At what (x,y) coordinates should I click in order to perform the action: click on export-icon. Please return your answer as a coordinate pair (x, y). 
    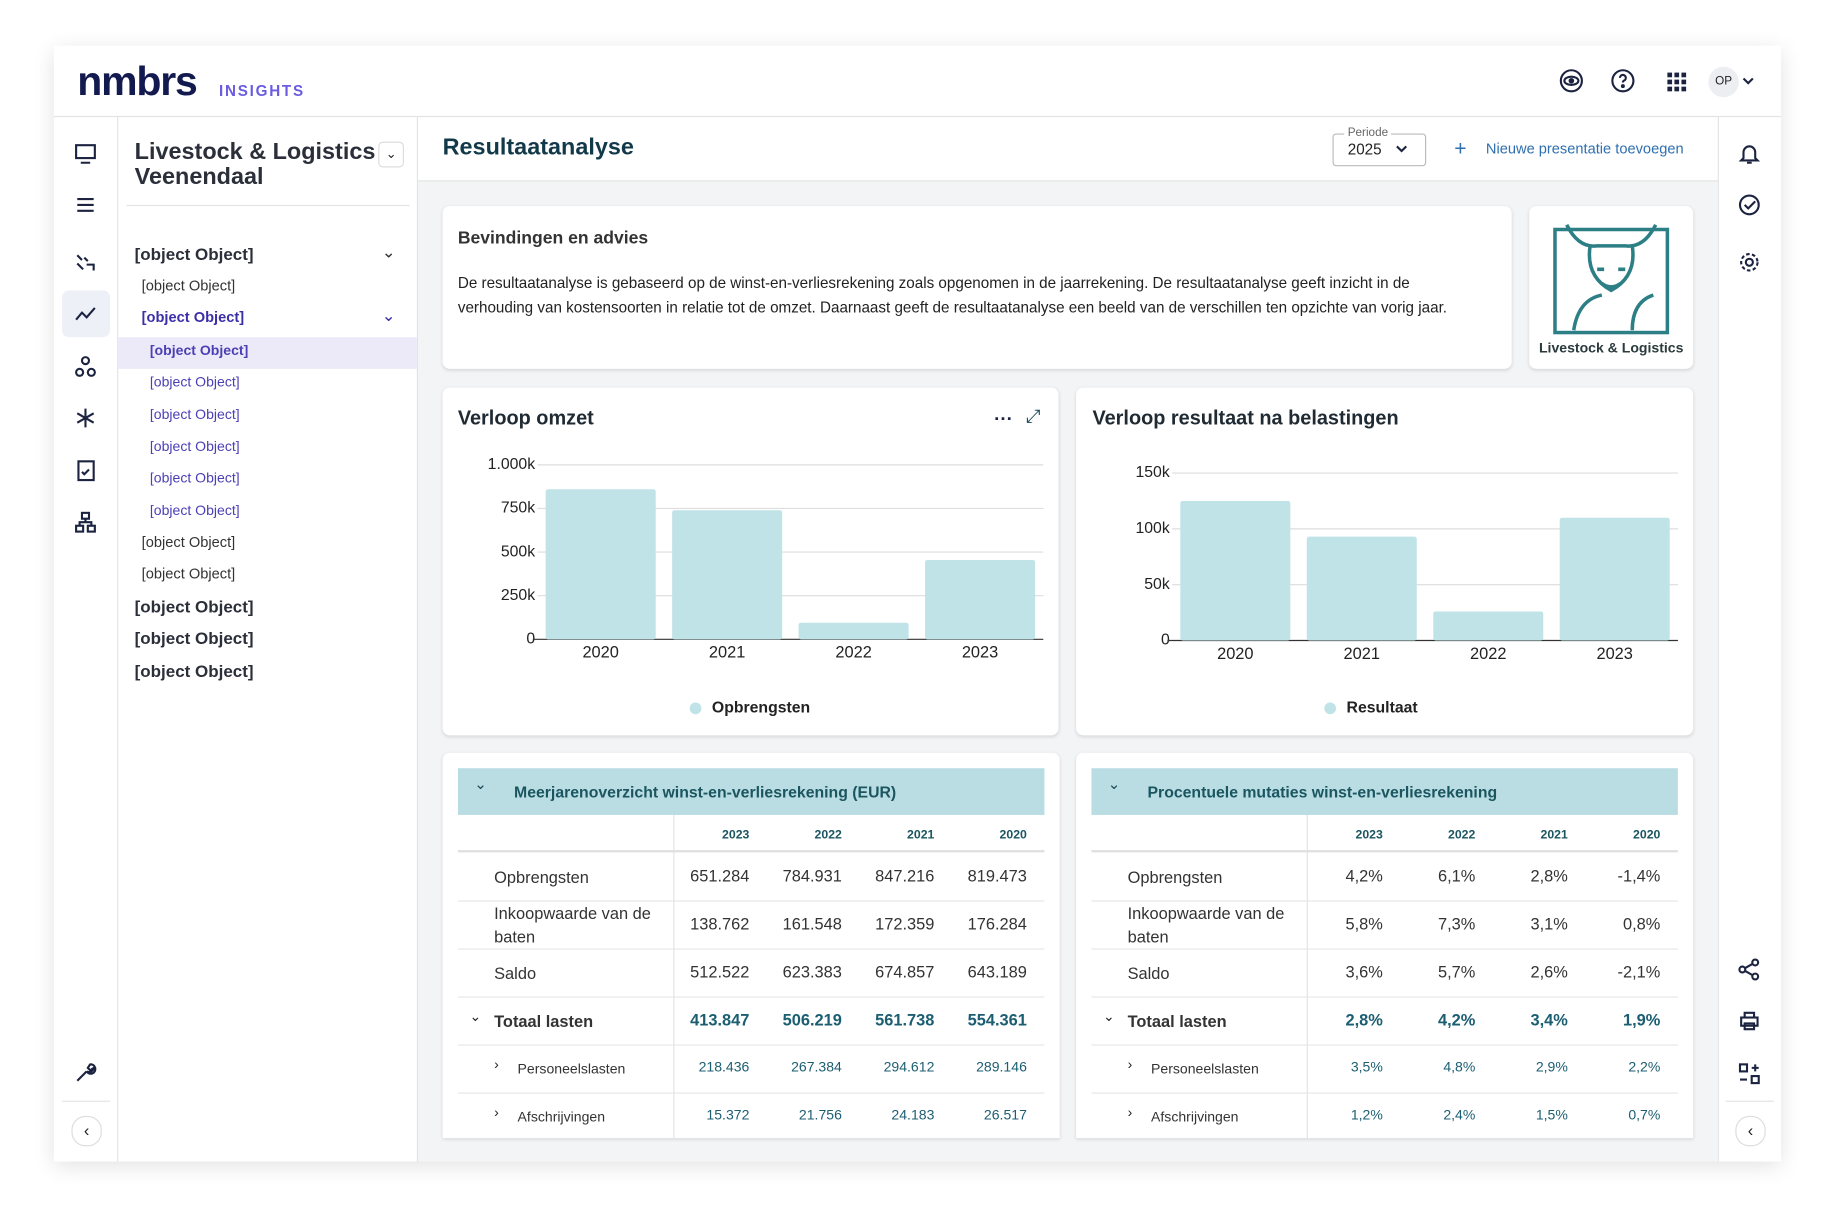
    Looking at the image, I should click on (1749, 1074).